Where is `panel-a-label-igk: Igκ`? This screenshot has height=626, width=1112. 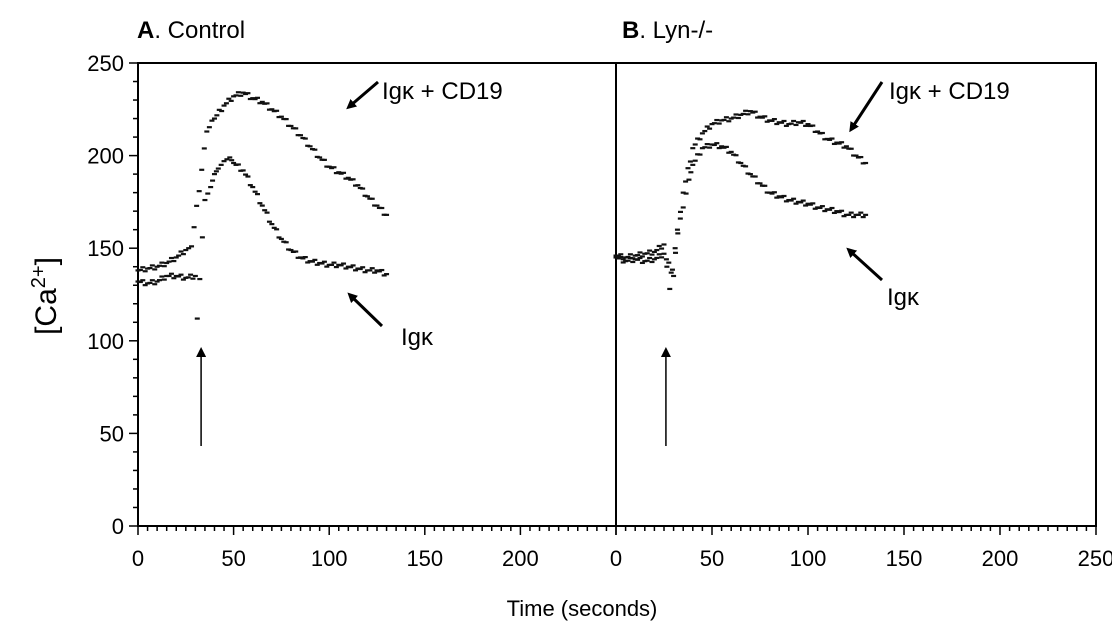
panel-a-label-igk: Igκ is located at coordinates (417, 337).